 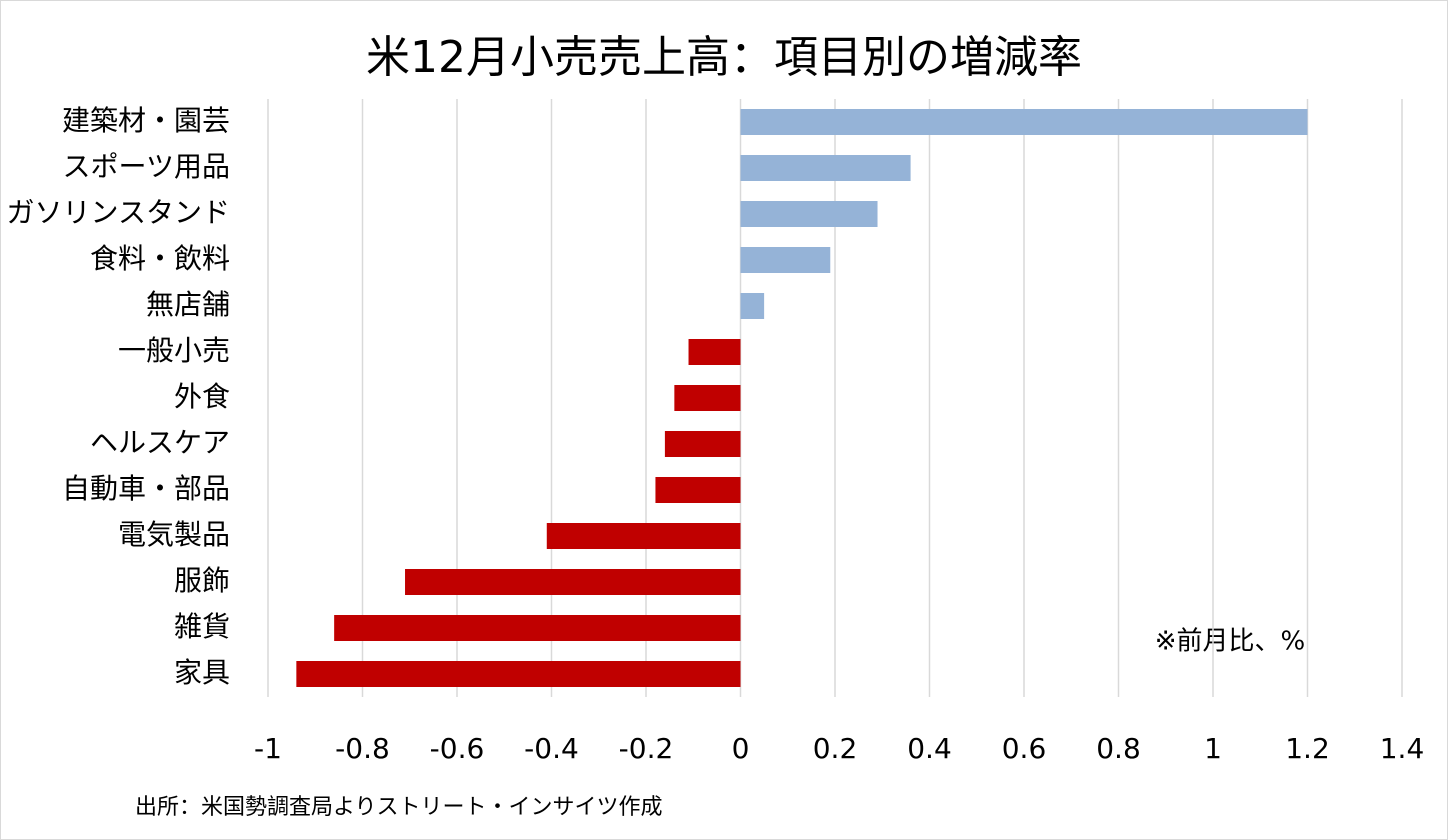 What do you see at coordinates (1213, 748) in the screenshot?
I see `x-tick-label: 1` at bounding box center [1213, 748].